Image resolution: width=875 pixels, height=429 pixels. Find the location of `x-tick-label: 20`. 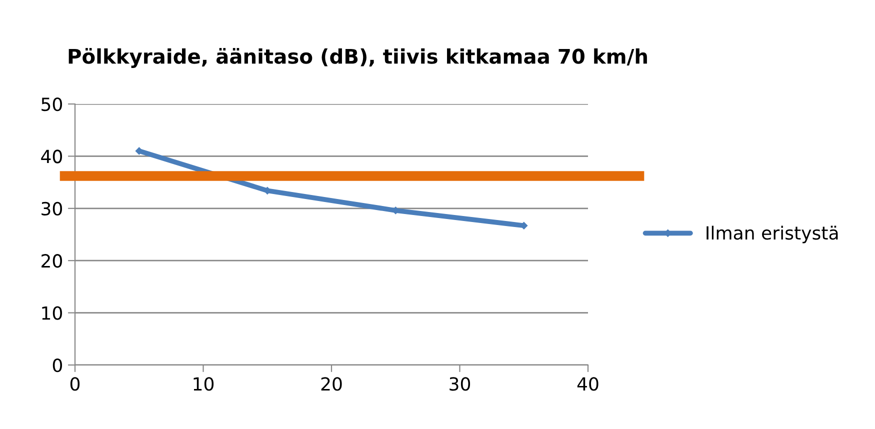

x-tick-label: 20 is located at coordinates (331, 384).